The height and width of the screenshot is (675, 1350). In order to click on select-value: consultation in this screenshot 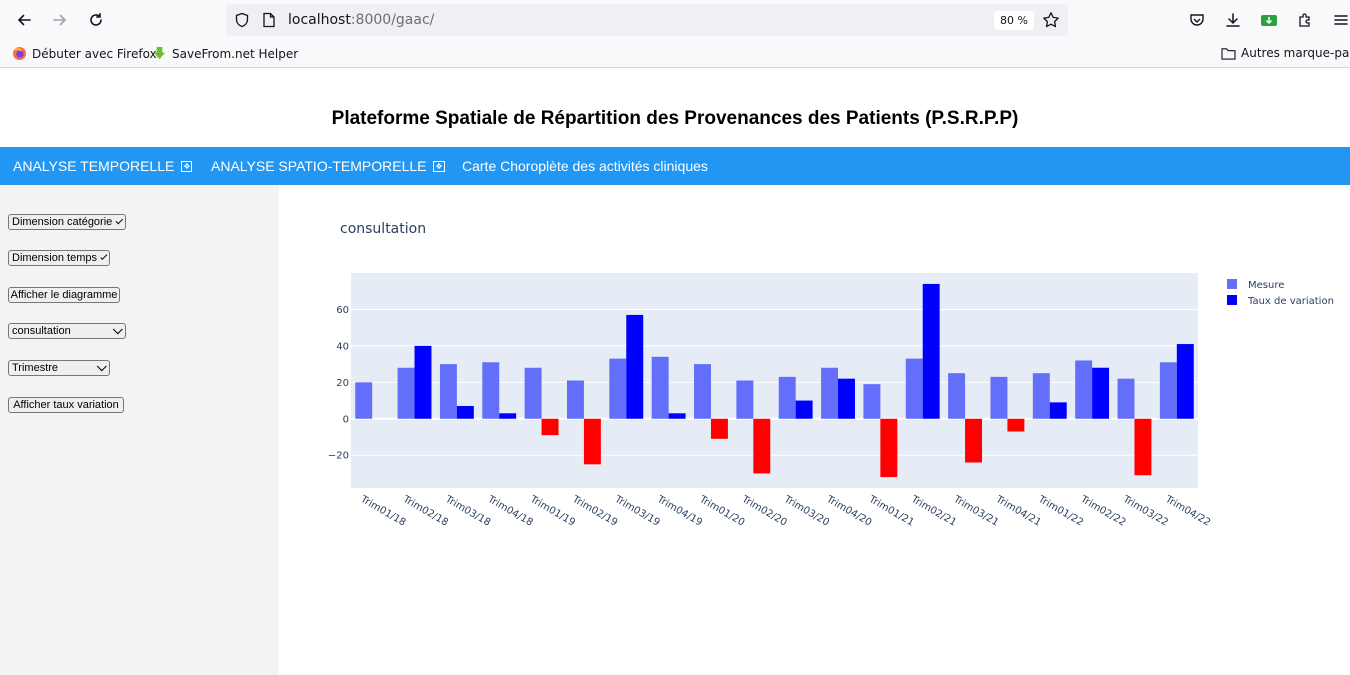, I will do `click(41, 331)`.